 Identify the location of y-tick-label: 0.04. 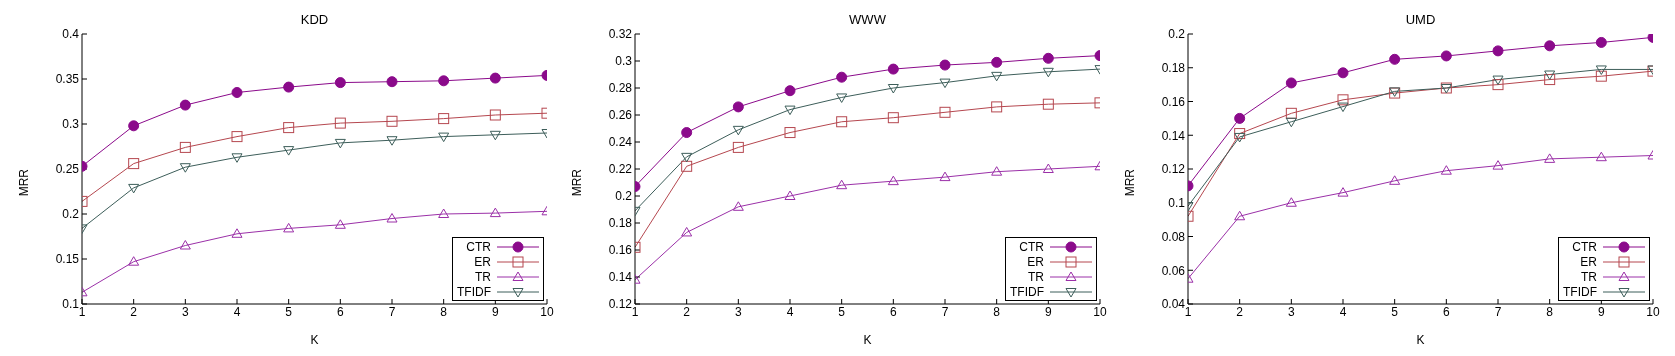
(1173, 304).